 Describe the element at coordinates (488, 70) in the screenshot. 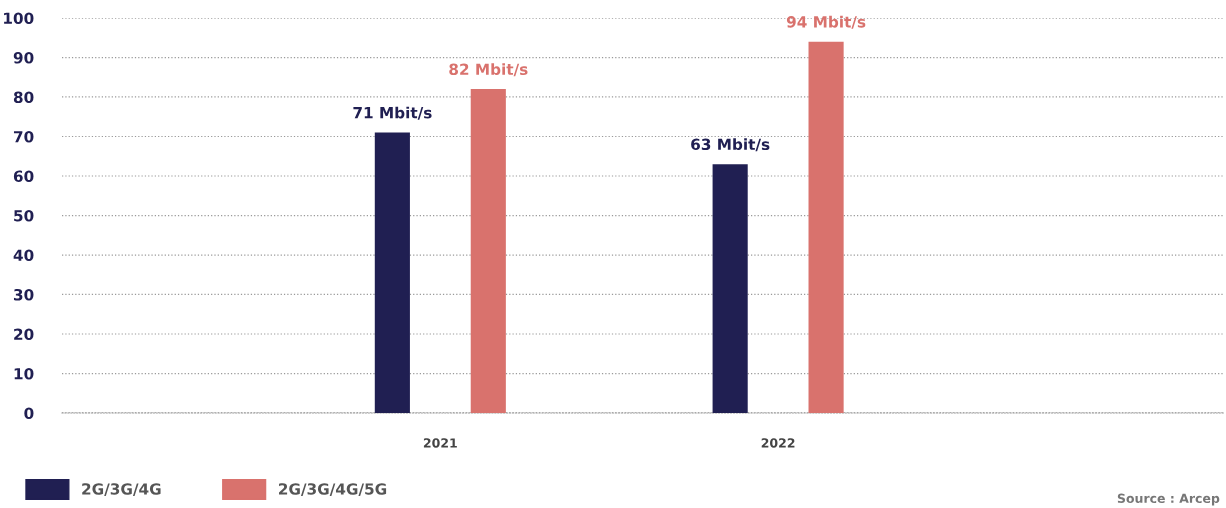

I see `data-label: 82 Mbit/s` at that location.